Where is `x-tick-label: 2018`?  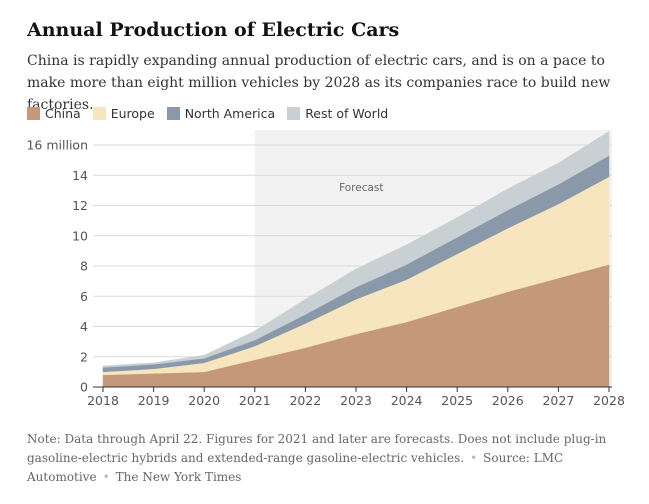 x-tick-label: 2018 is located at coordinates (103, 400).